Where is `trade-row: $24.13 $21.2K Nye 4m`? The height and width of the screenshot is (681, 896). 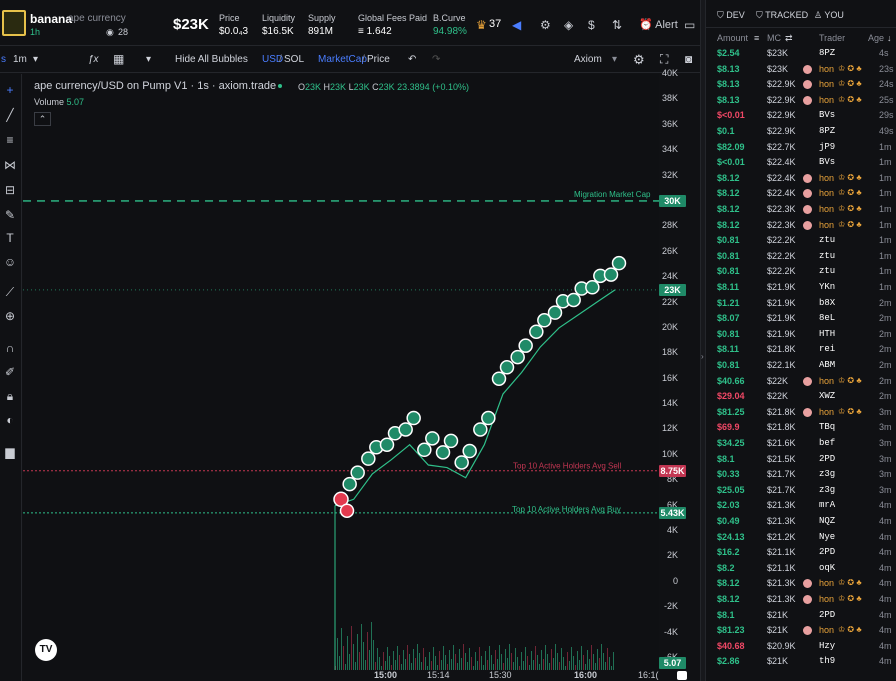 trade-row: $24.13 $21.2K Nye 4m is located at coordinates (801, 537).